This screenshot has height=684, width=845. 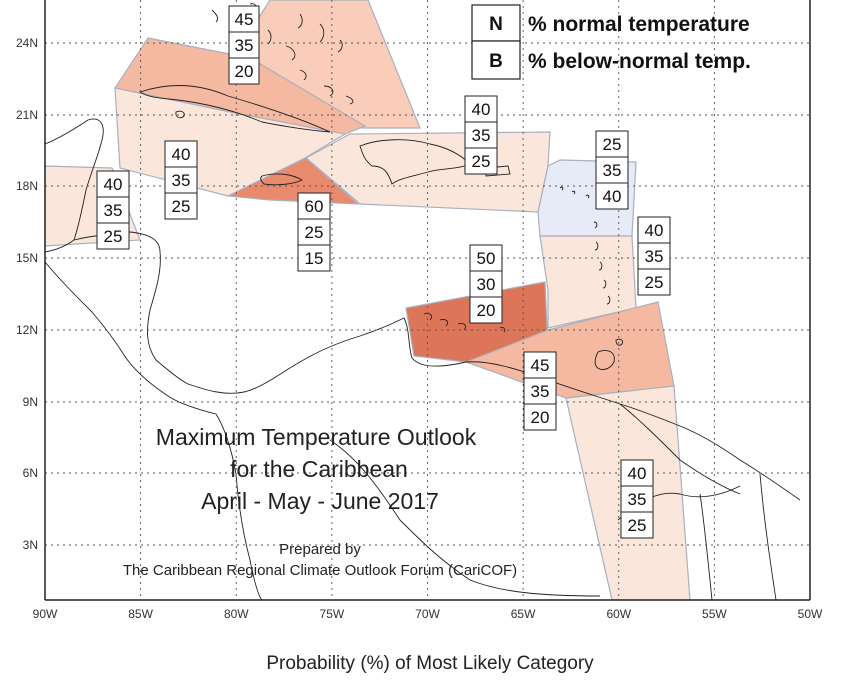 I want to click on lon-tick: 80W, so click(x=236, y=614).